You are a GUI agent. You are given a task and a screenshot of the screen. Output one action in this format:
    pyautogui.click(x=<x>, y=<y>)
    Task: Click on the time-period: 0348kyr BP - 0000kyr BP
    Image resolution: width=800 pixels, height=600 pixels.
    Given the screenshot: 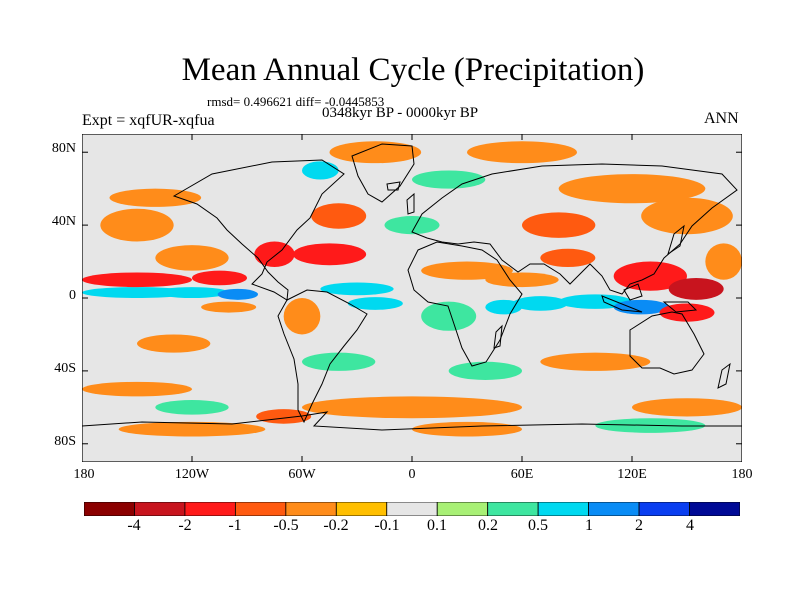 What is the action you would take?
    pyautogui.click(x=400, y=113)
    